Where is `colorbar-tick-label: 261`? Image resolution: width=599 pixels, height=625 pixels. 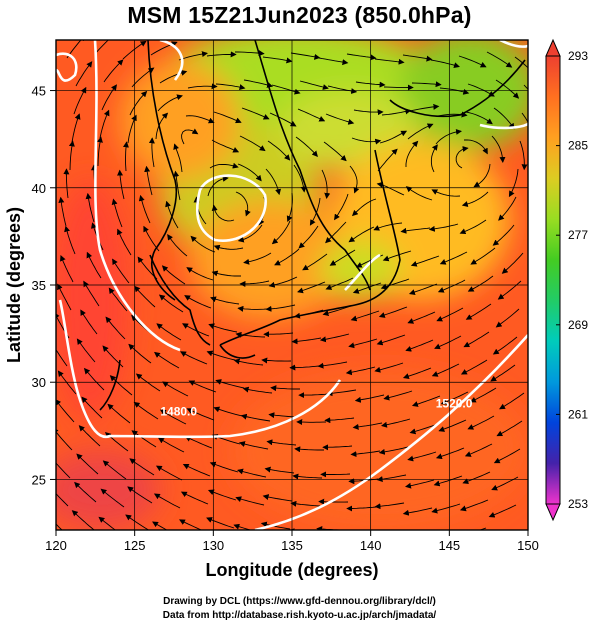
colorbar-tick-label: 261 is located at coordinates (578, 414).